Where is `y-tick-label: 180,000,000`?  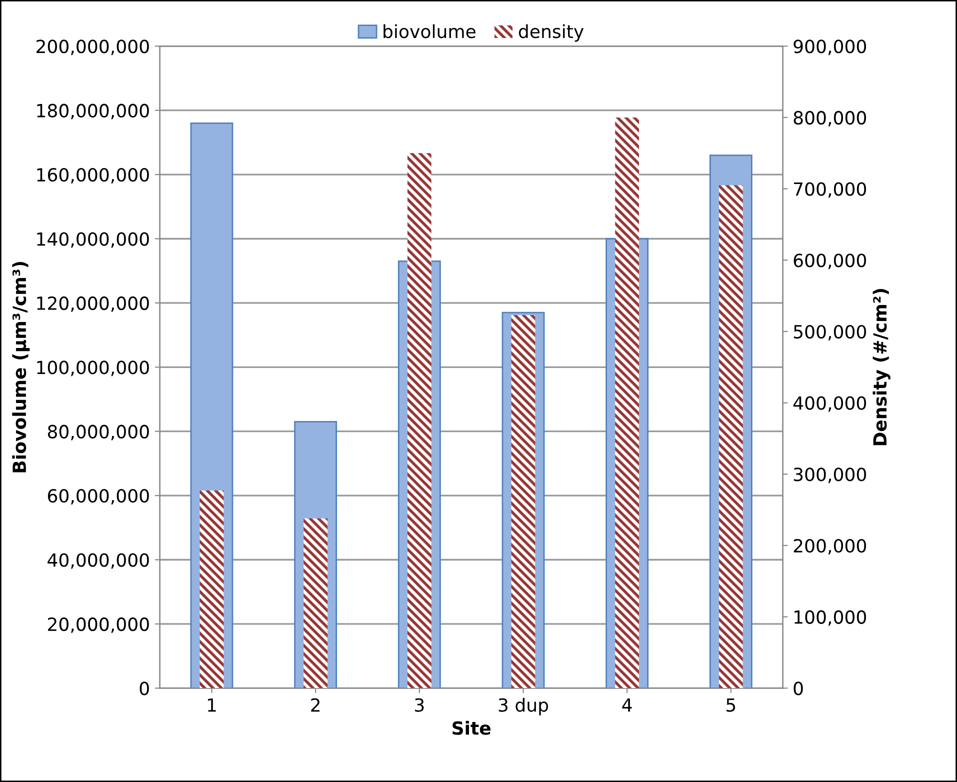
y-tick-label: 180,000,000 is located at coordinates (93, 112).